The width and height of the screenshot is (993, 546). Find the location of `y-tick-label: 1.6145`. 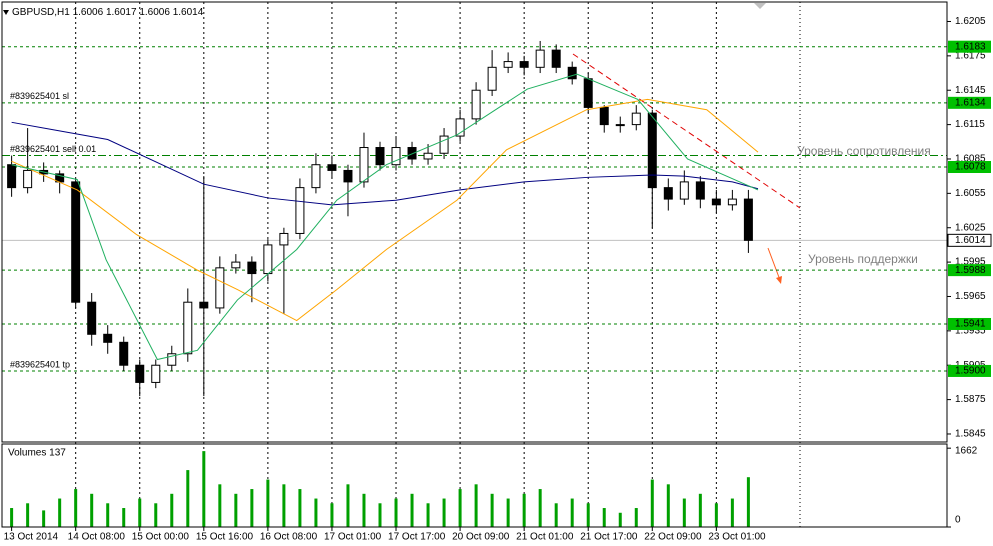

y-tick-label: 1.6145 is located at coordinates (970, 90).